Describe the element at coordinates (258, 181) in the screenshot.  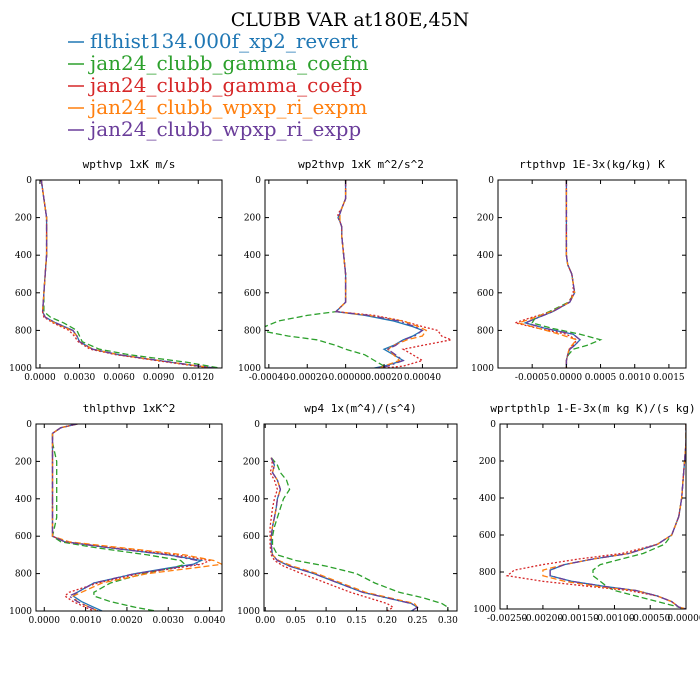
I see `panel-2-ytick-label: 0` at that location.